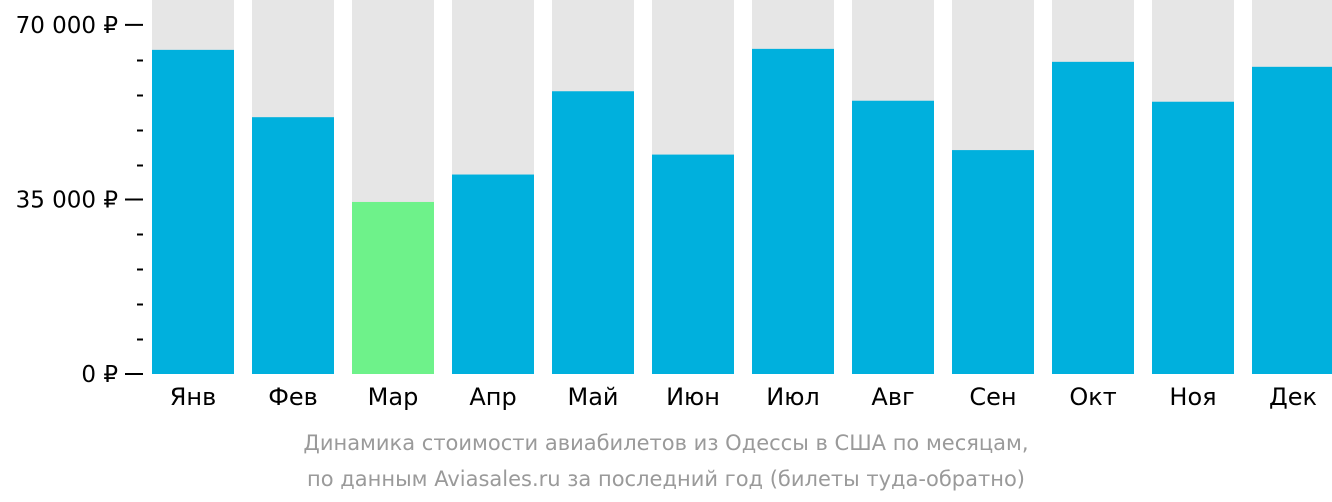  I want to click on y-axis: 0 ₽ 35 000 ₽ 70 000 ₽, so click(79, 200).